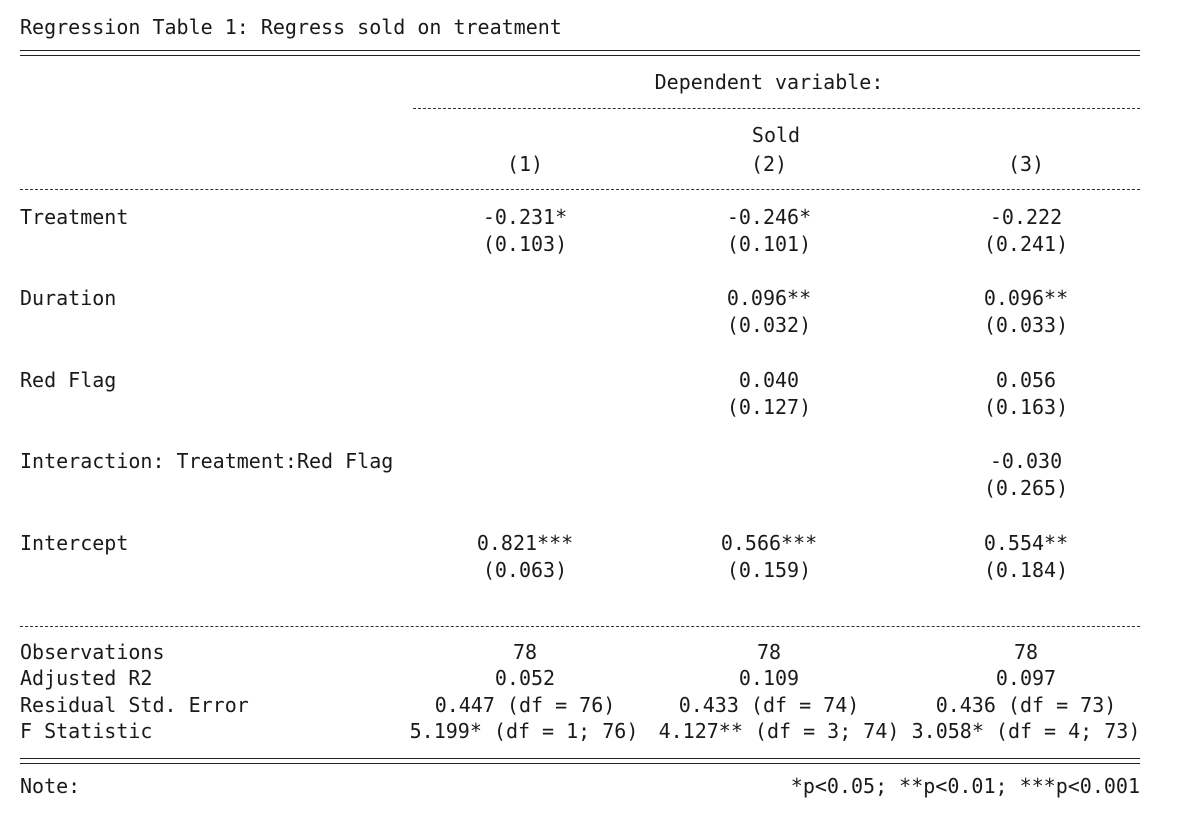 The image size is (1196, 821). What do you see at coordinates (580, 189) in the screenshot?
I see `body-dashed-rule-top` at bounding box center [580, 189].